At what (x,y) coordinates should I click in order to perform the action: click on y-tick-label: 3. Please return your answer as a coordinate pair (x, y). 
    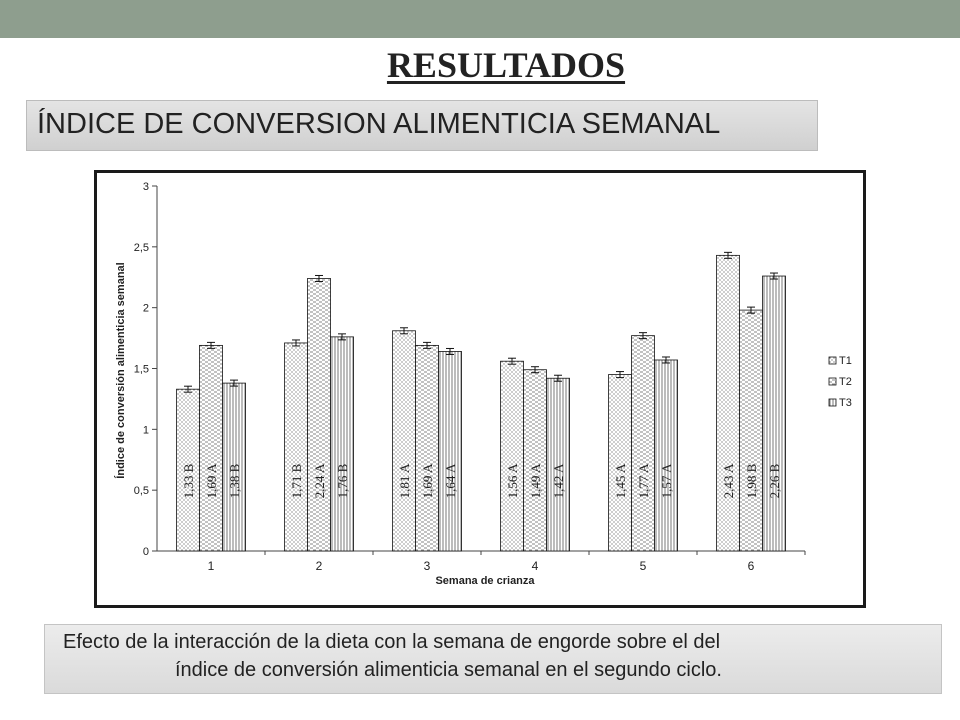
    Looking at the image, I should click on (146, 187).